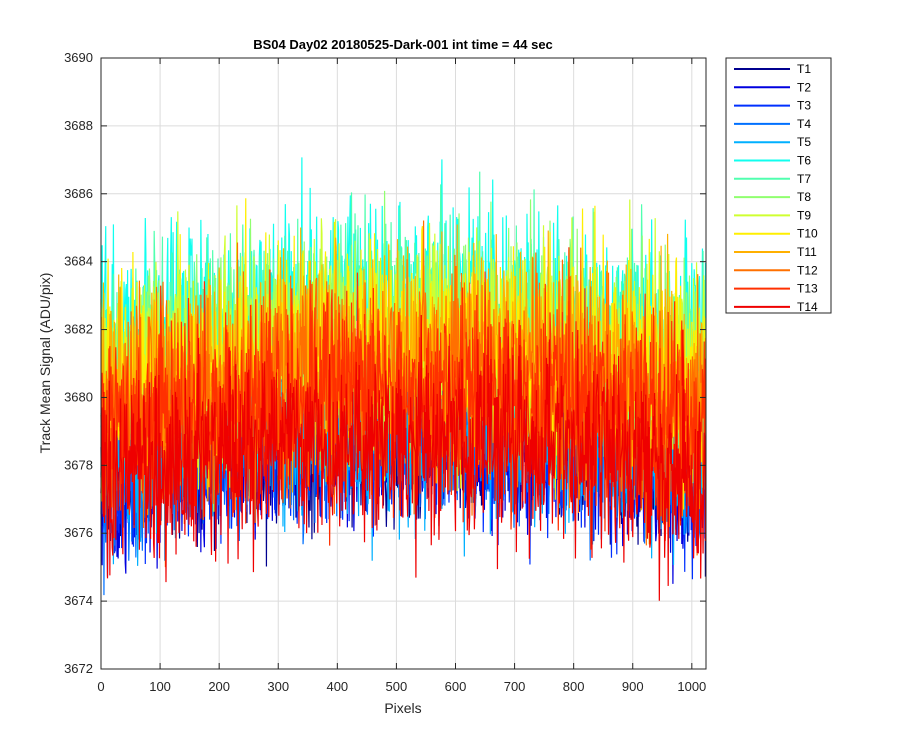 The height and width of the screenshot is (750, 900). Describe the element at coordinates (78, 532) in the screenshot. I see `y-tick-label: 3676` at that location.